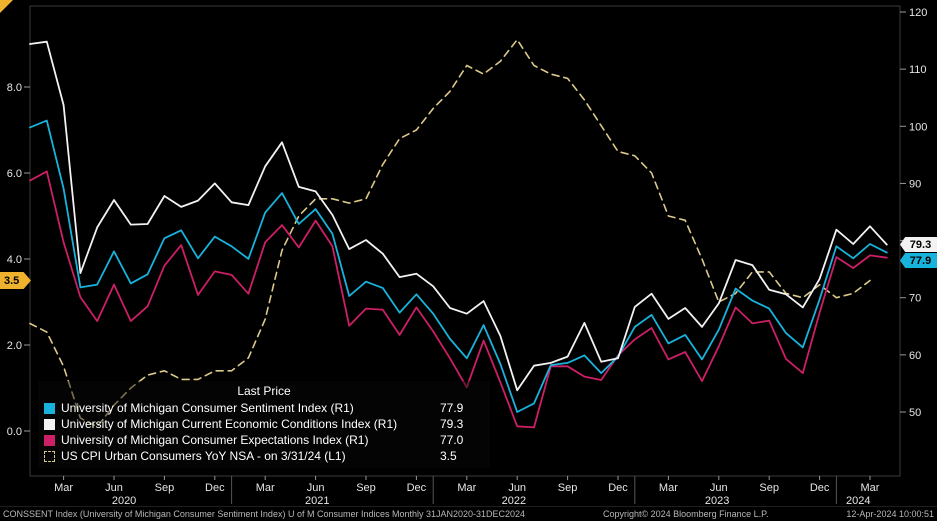 The width and height of the screenshot is (937, 521). What do you see at coordinates (915, 356) in the screenshot?
I see `right-axis-label: 60` at bounding box center [915, 356].